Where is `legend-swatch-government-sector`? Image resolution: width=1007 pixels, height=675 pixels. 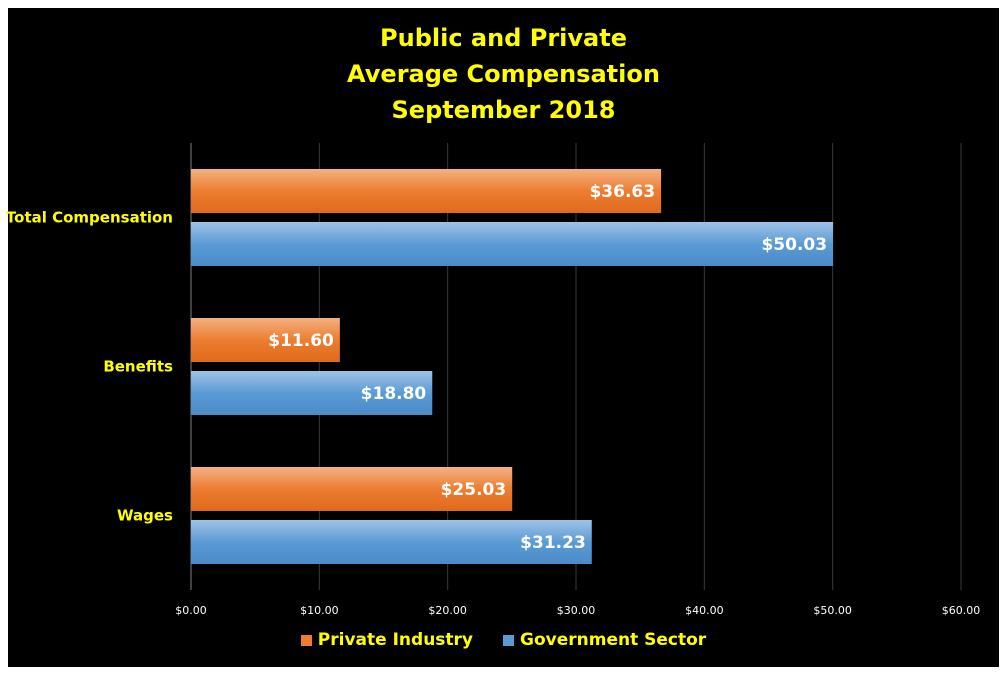 legend-swatch-government-sector is located at coordinates (509, 640).